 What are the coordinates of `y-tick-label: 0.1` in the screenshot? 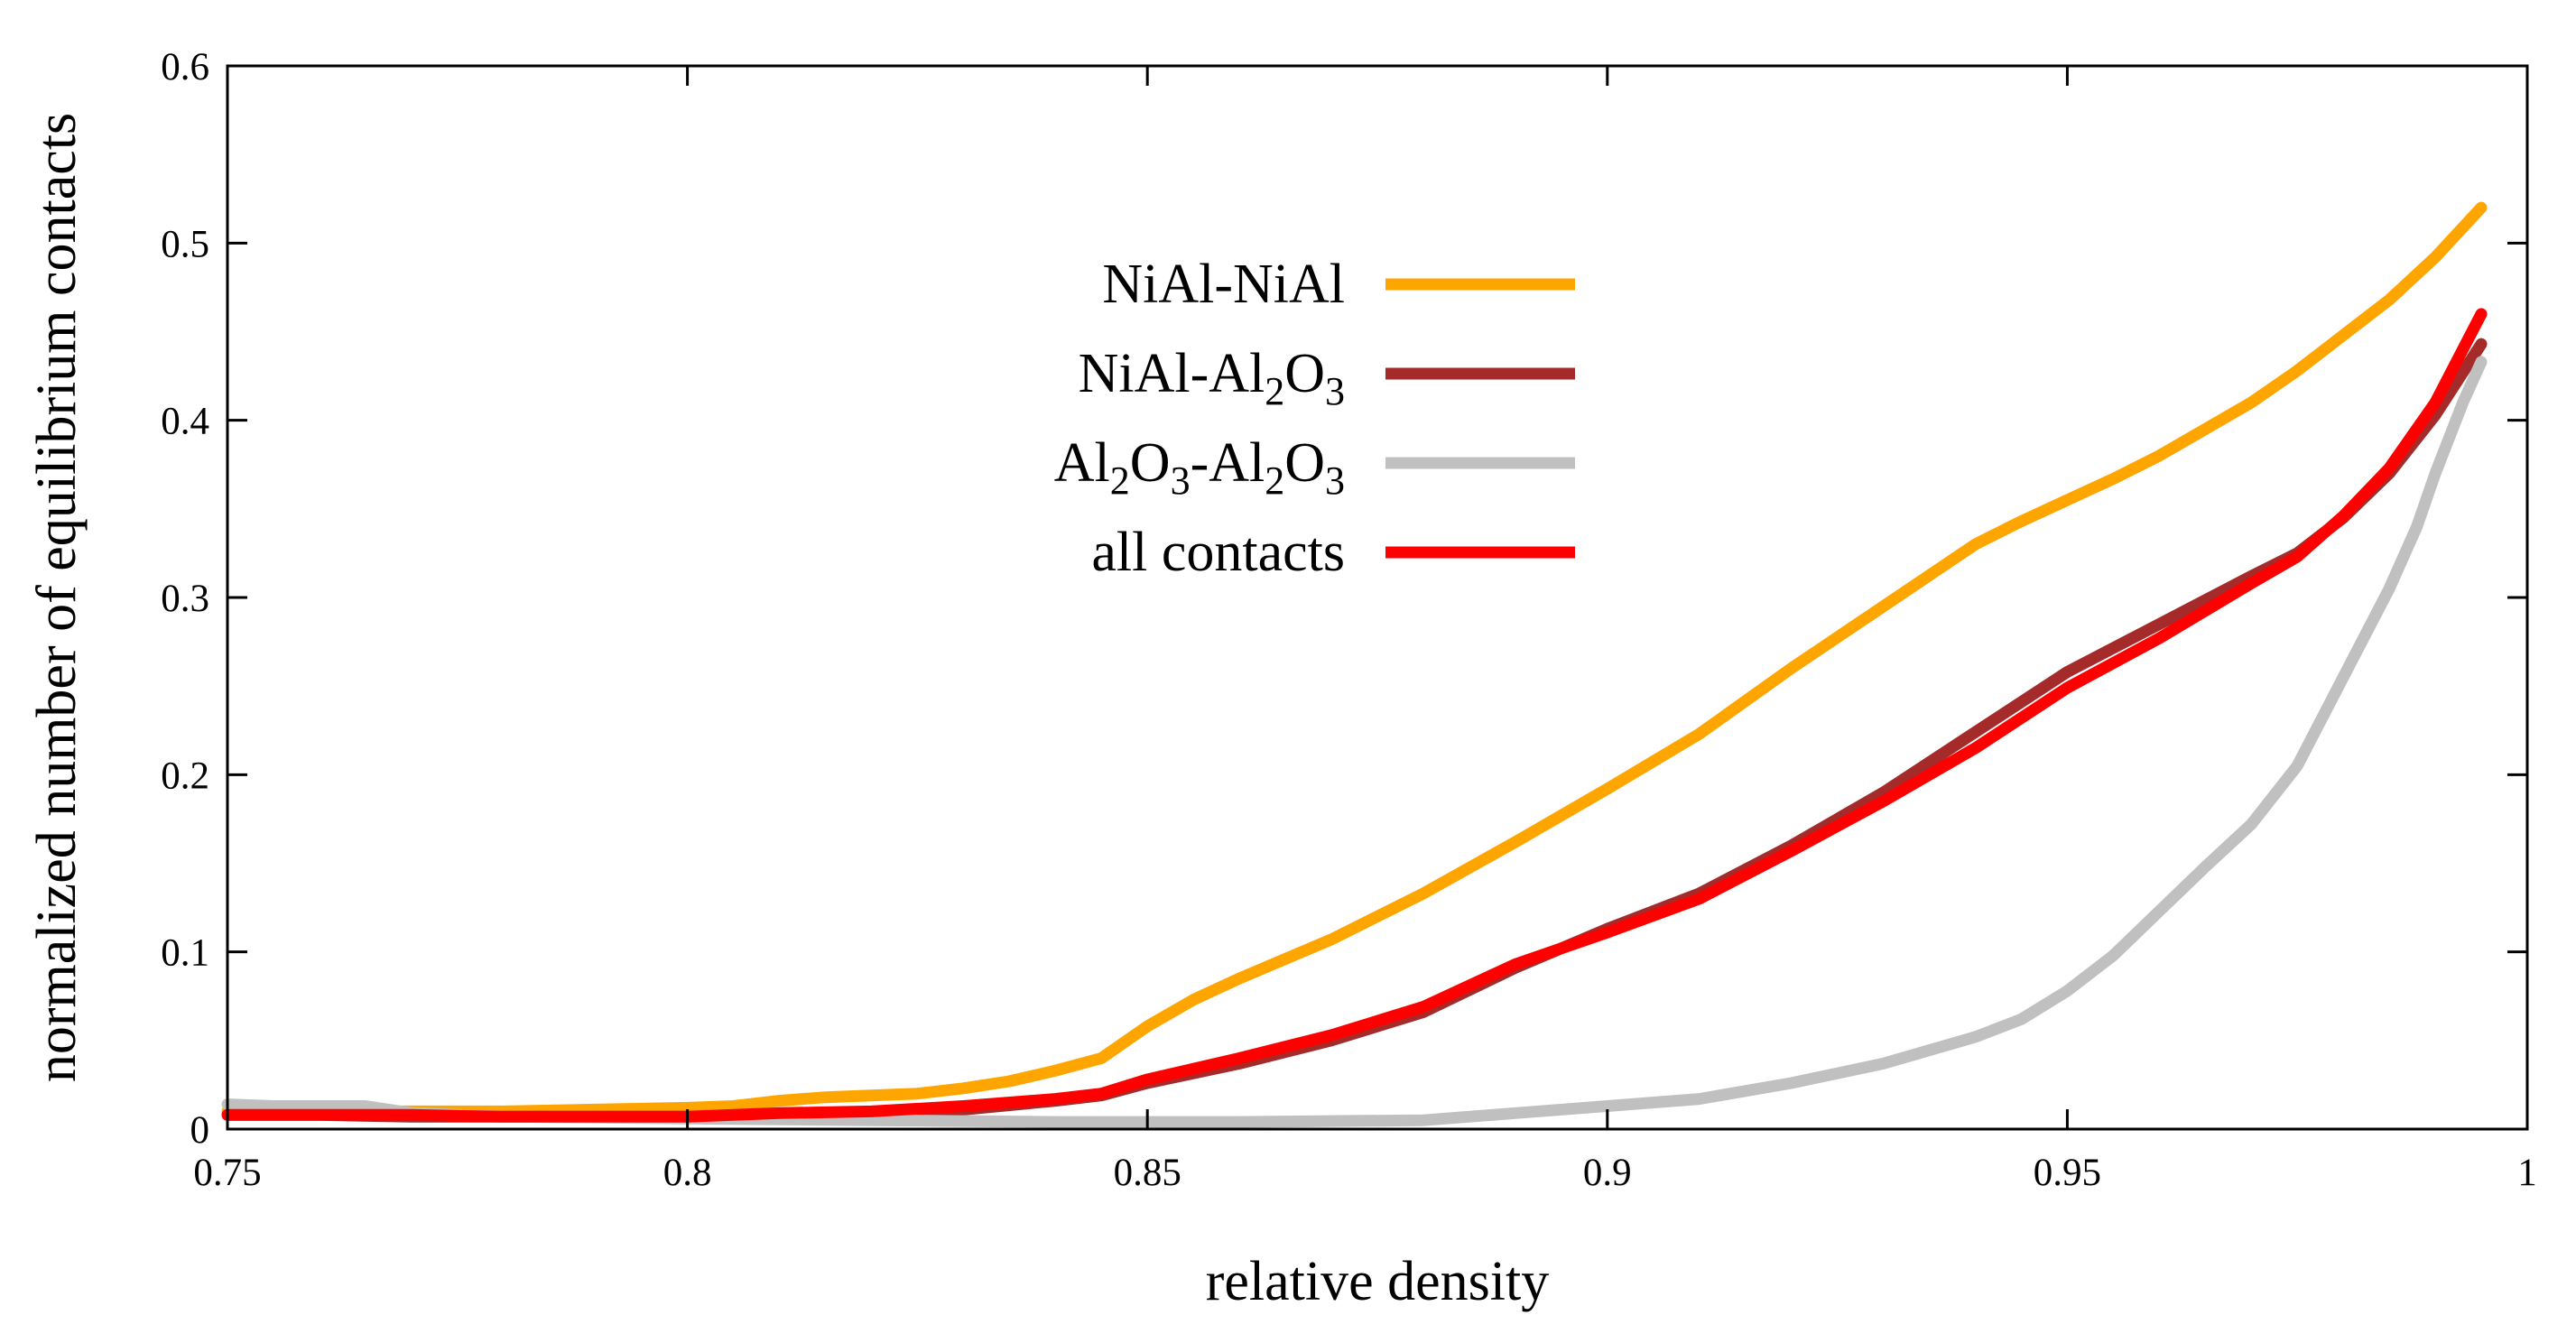 It's located at (185, 953).